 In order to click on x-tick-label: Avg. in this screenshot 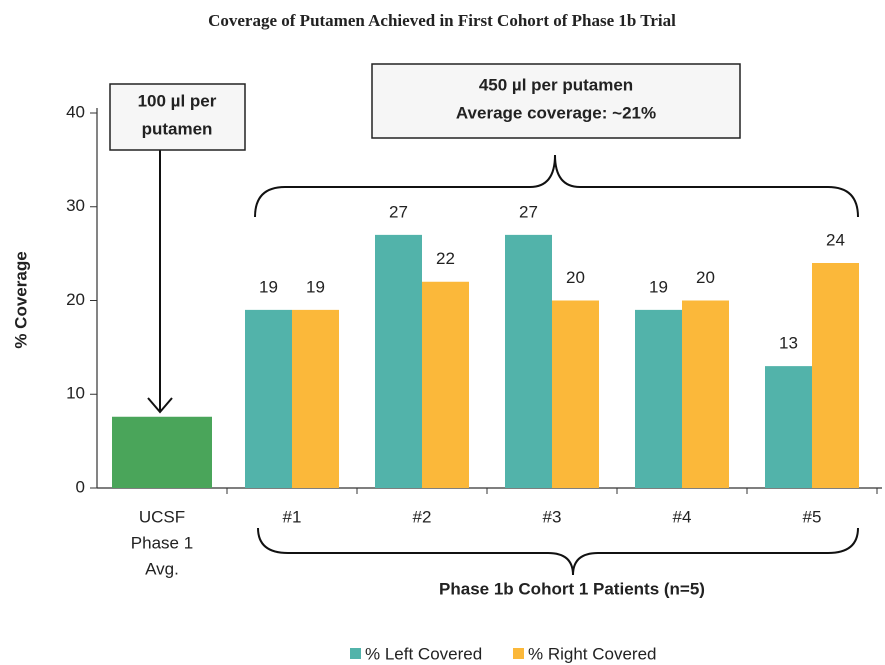, I will do `click(162, 568)`.